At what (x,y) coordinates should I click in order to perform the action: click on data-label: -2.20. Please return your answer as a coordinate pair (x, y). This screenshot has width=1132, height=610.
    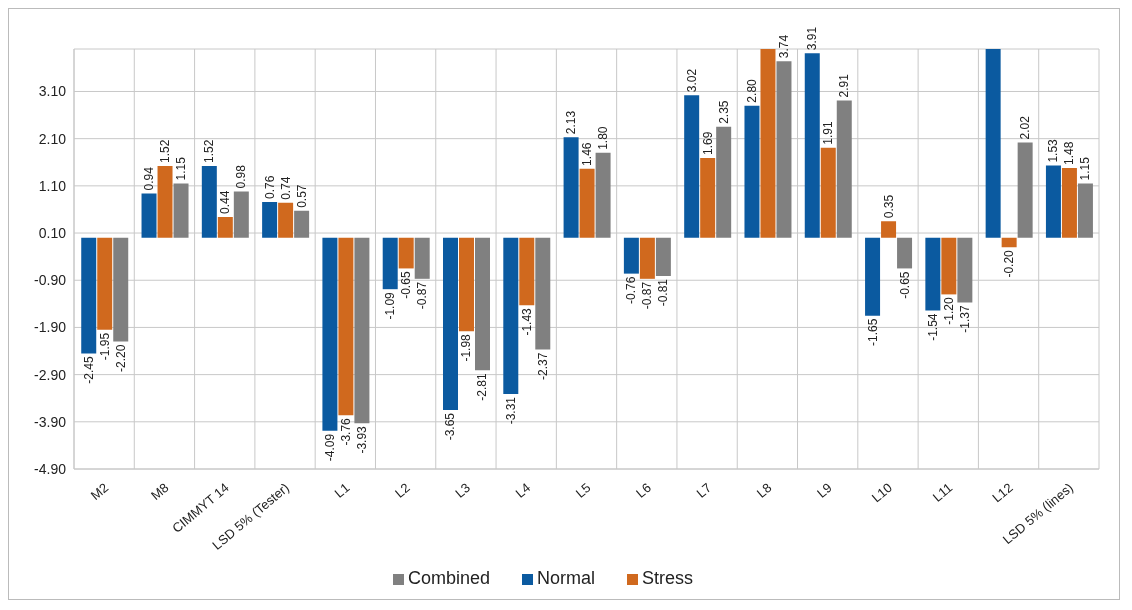
    Looking at the image, I should click on (120, 358).